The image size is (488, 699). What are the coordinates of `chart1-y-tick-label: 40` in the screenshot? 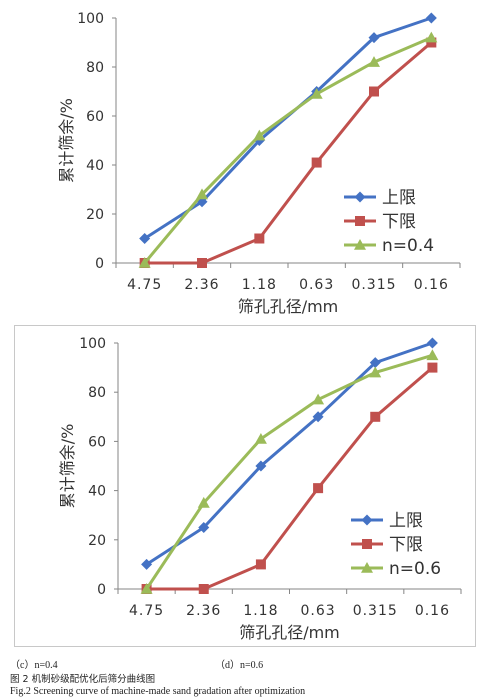 It's located at (95, 166).